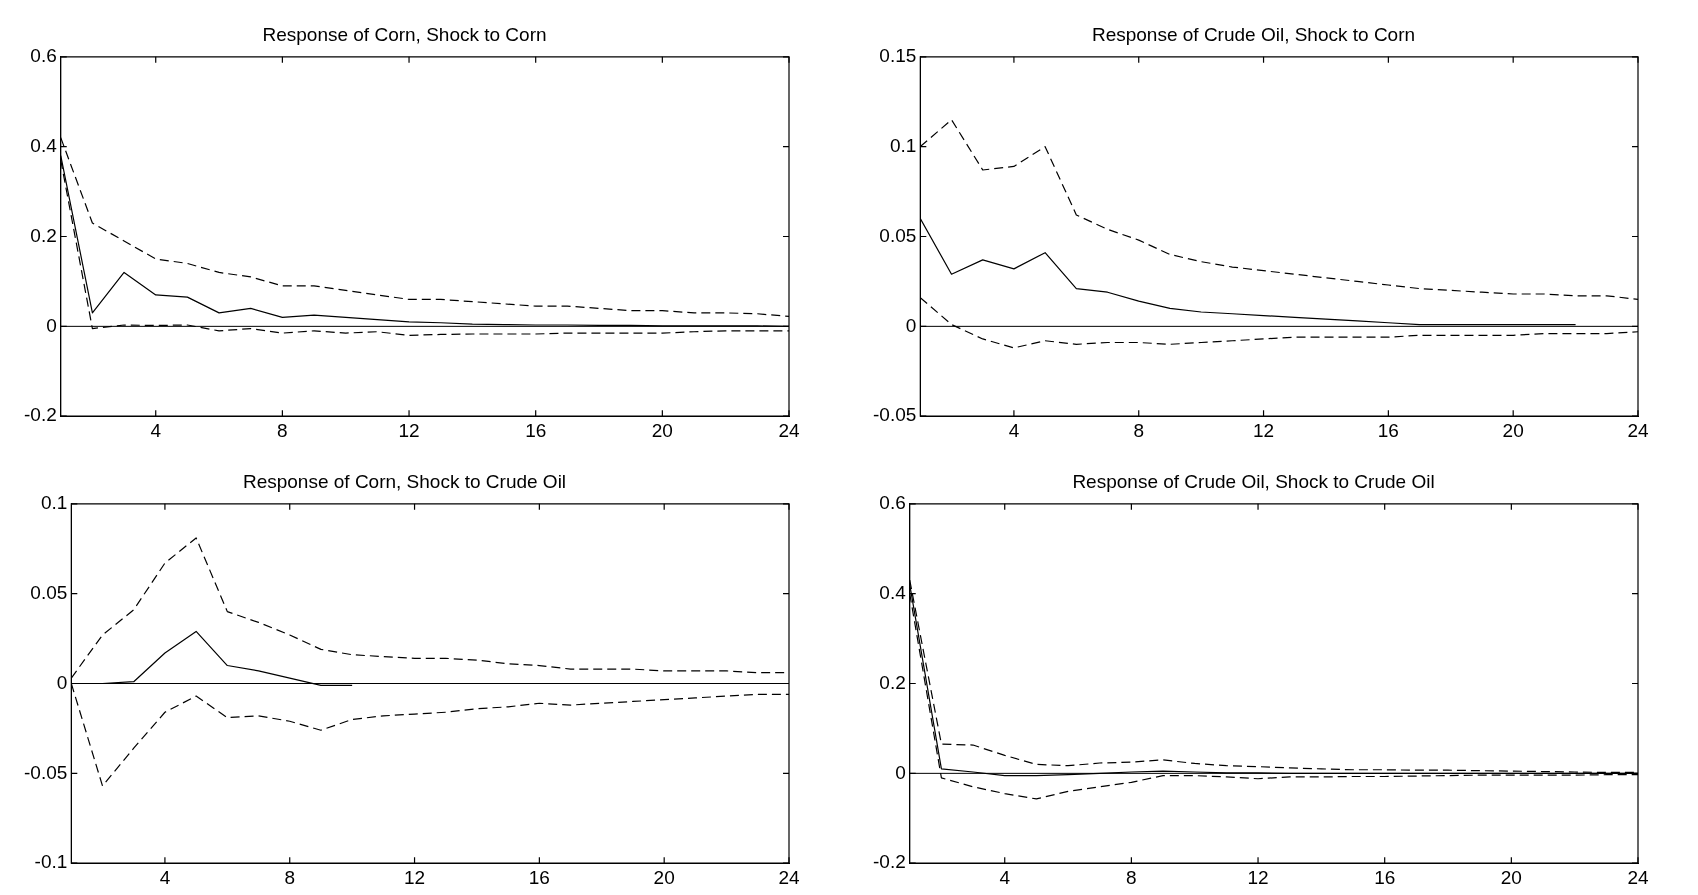  I want to click on chart-title: Response of Corn, Shock to Crude Oil, so click(404, 481).